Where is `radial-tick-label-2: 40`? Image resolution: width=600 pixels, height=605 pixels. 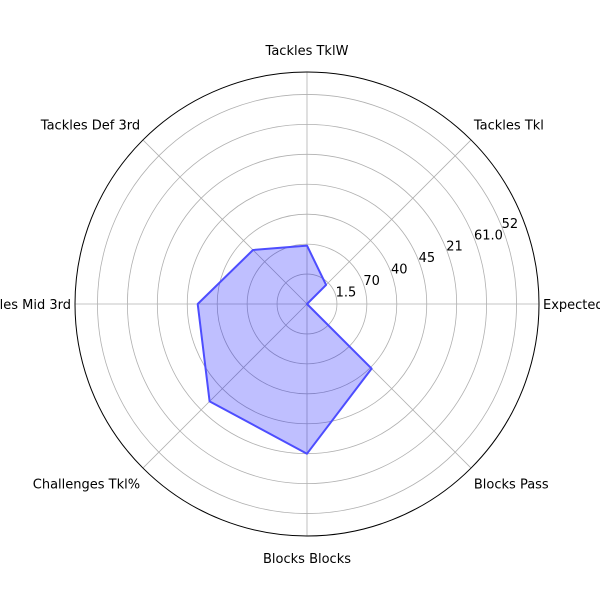 radial-tick-label-2: 40 is located at coordinates (399, 270).